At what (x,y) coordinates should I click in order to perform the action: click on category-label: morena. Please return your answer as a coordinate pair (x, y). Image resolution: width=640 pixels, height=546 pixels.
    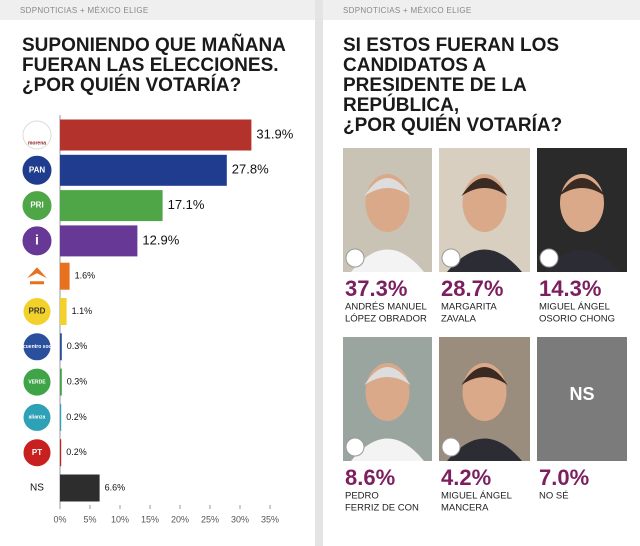
    Looking at the image, I should click on (37, 143).